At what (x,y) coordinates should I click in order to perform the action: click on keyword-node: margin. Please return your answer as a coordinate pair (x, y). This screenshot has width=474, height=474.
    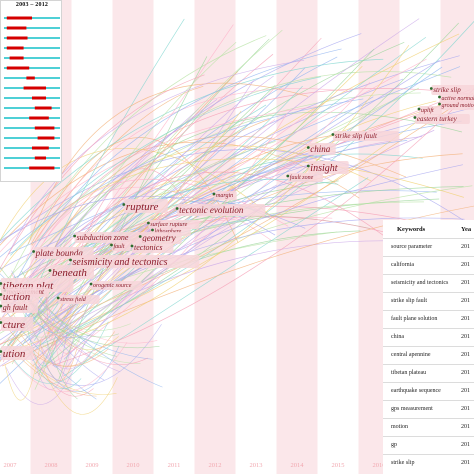
    Looking at the image, I should click on (224, 195).